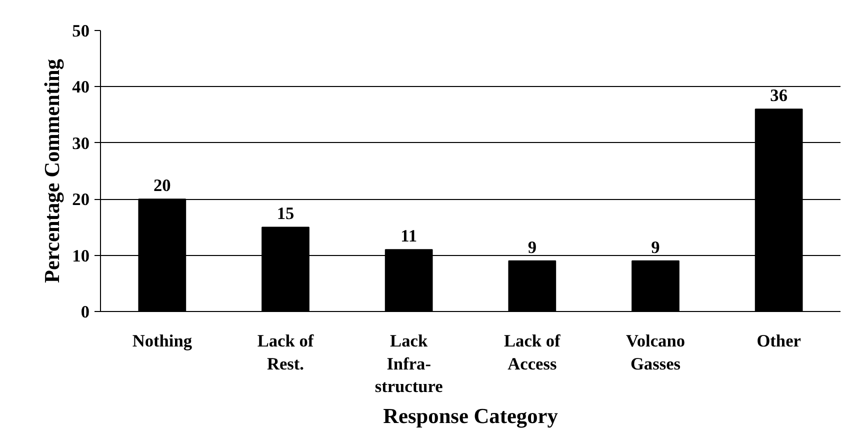  Describe the element at coordinates (81, 31) in the screenshot. I see `y-tick-label: 50` at that location.